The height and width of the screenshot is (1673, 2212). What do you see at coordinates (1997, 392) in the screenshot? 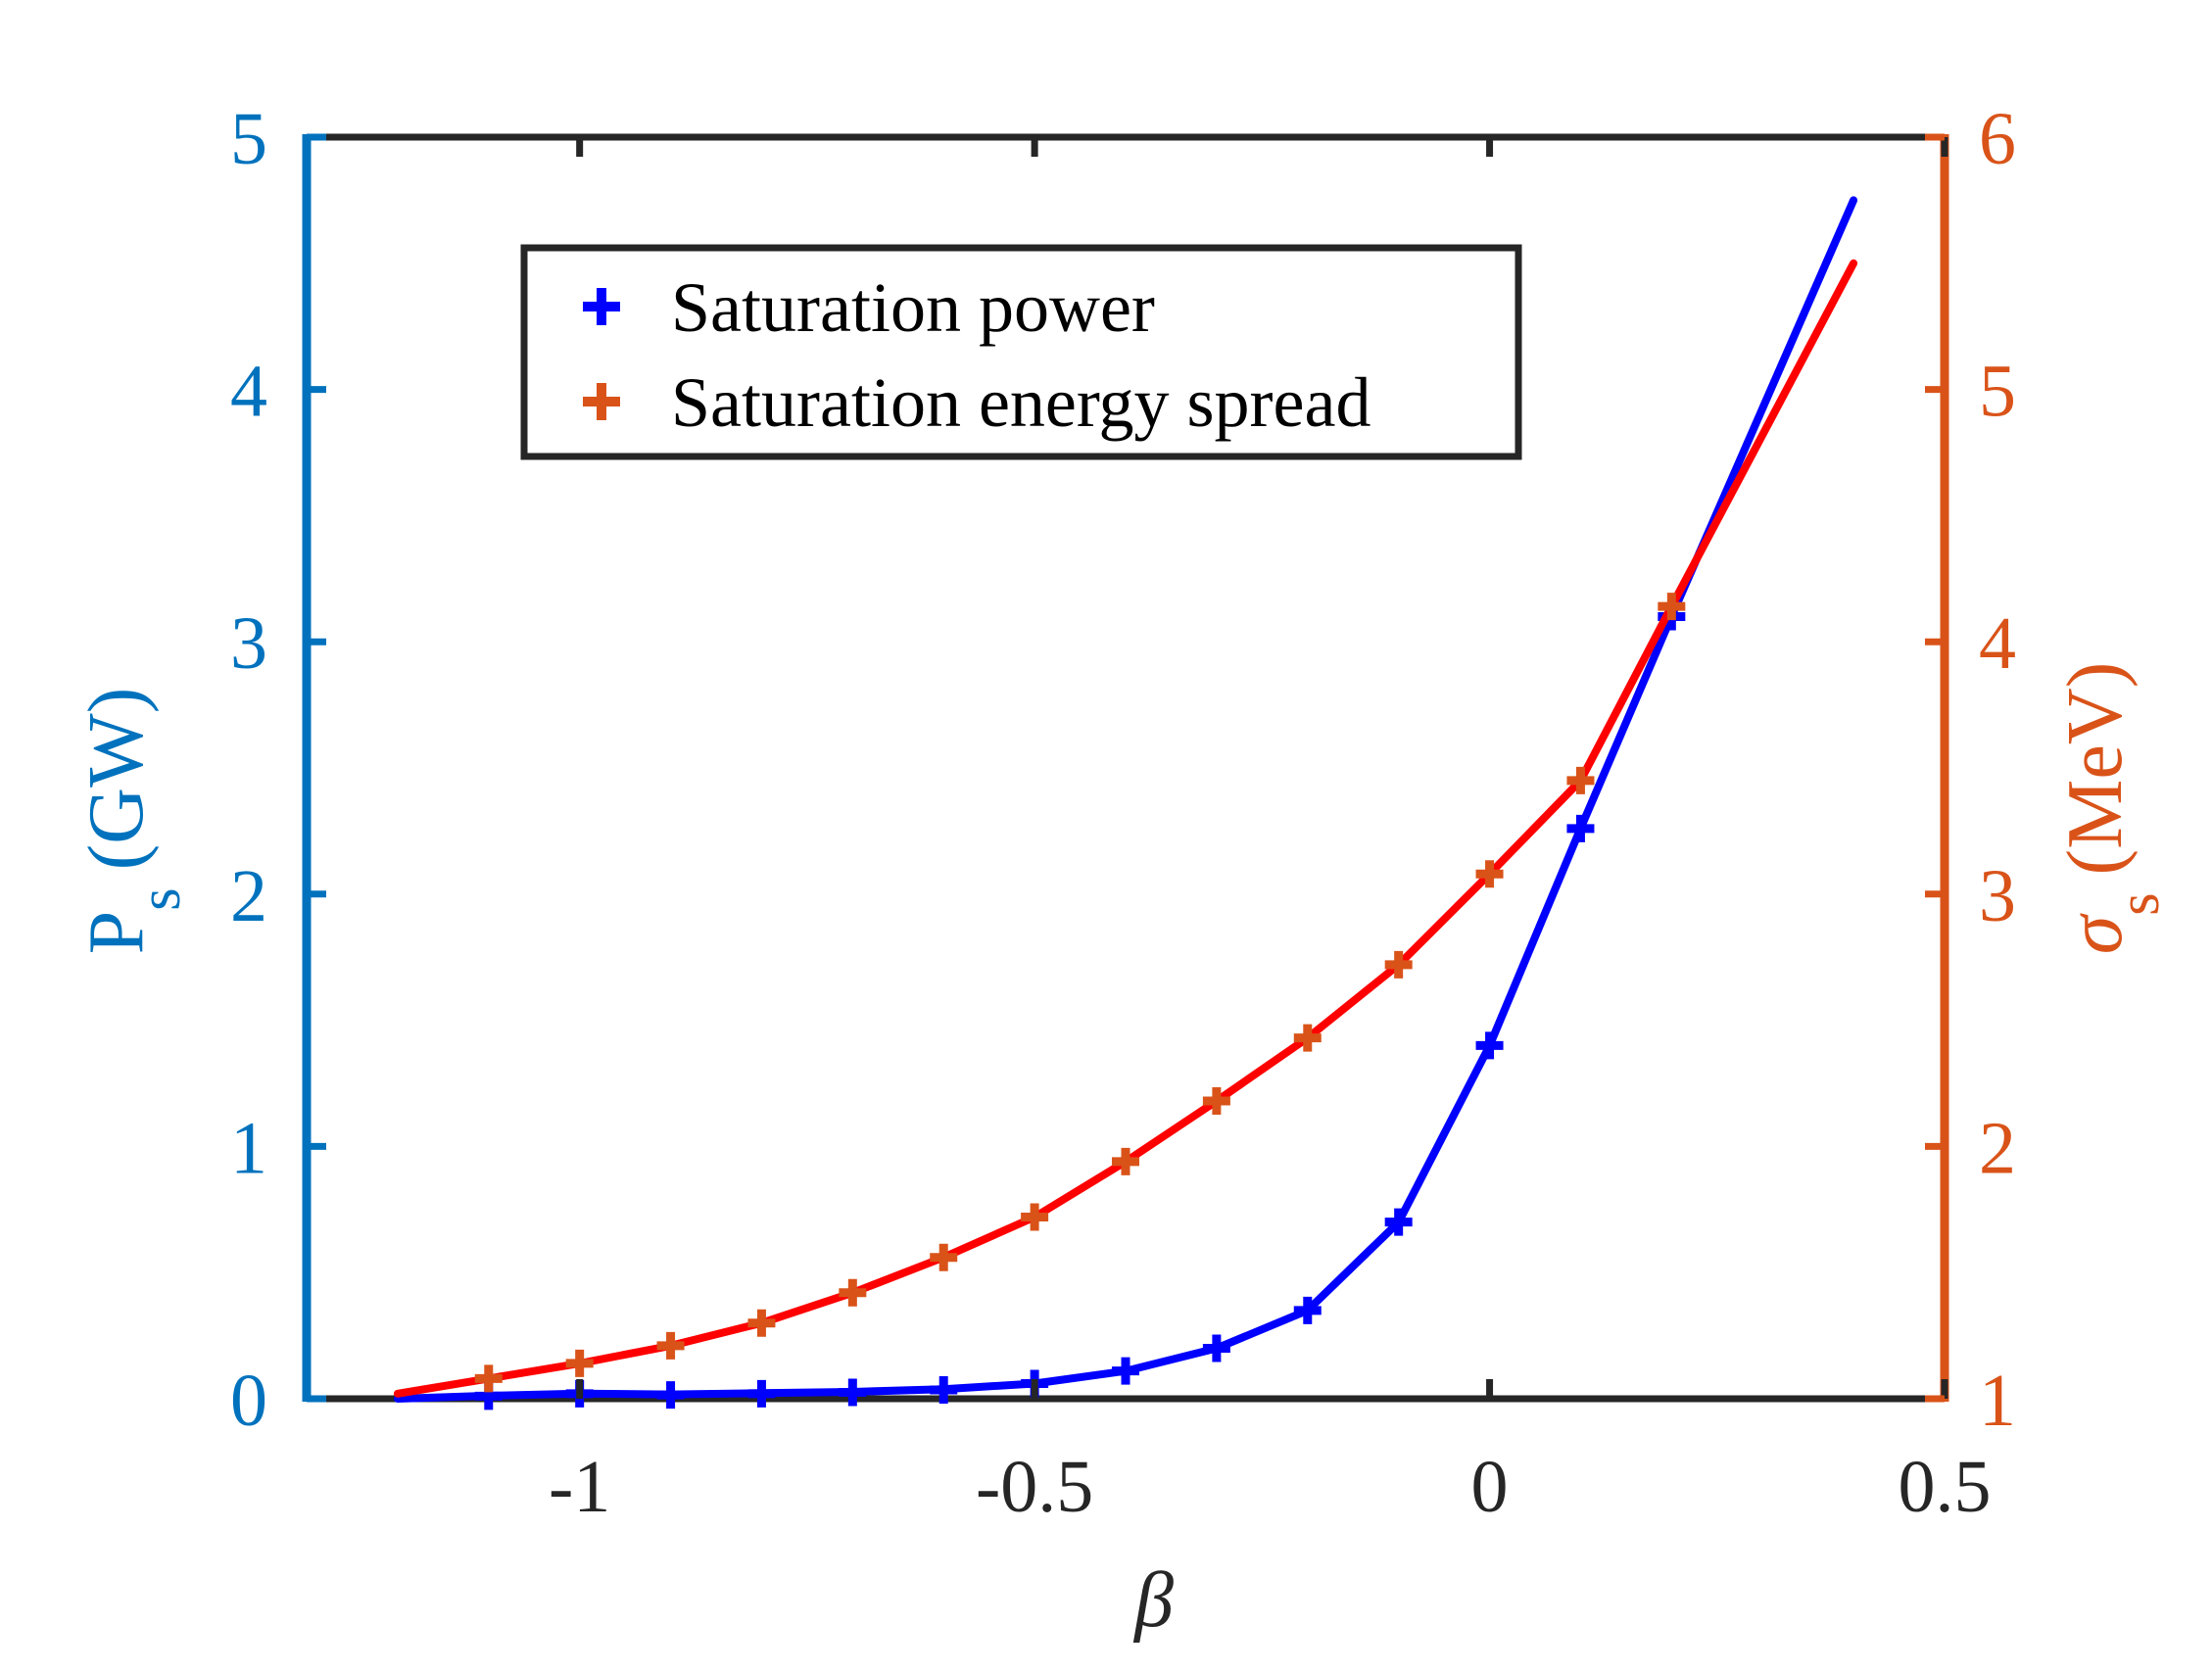
I see `y-right-tick-label: 5` at bounding box center [1997, 392].